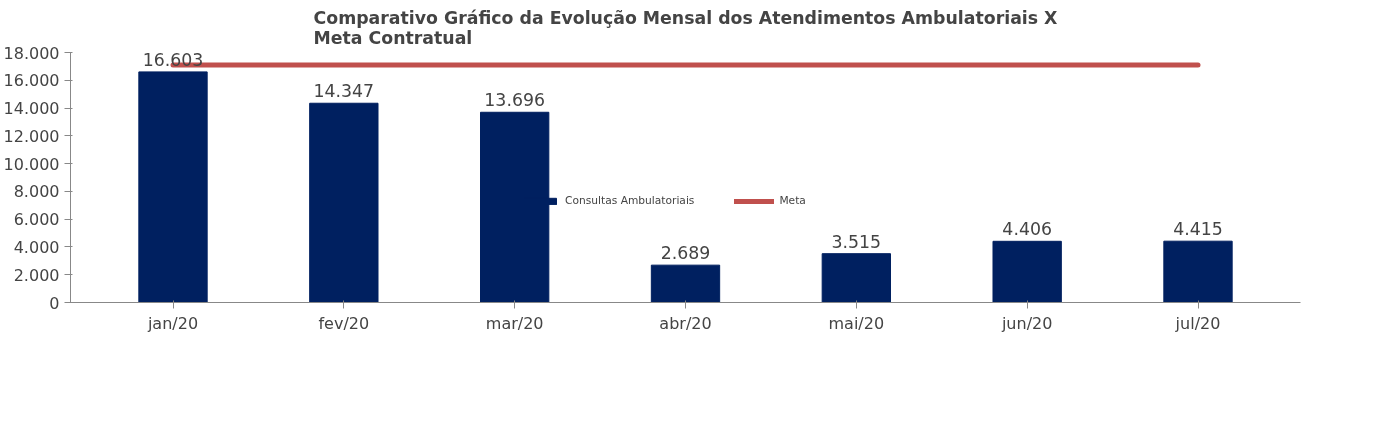 The image size is (1388, 443). I want to click on x-tick-label: mar/20, so click(514, 323).